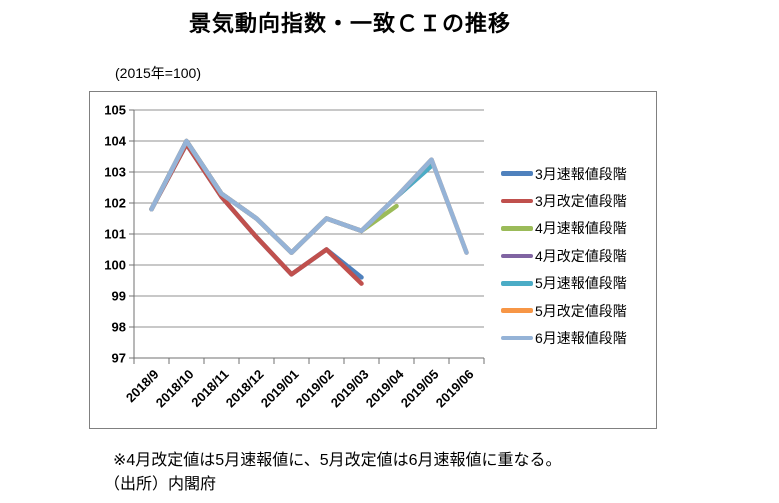 This screenshot has width=779, height=503. I want to click on legend-label: 3月改定値段階, so click(581, 201).